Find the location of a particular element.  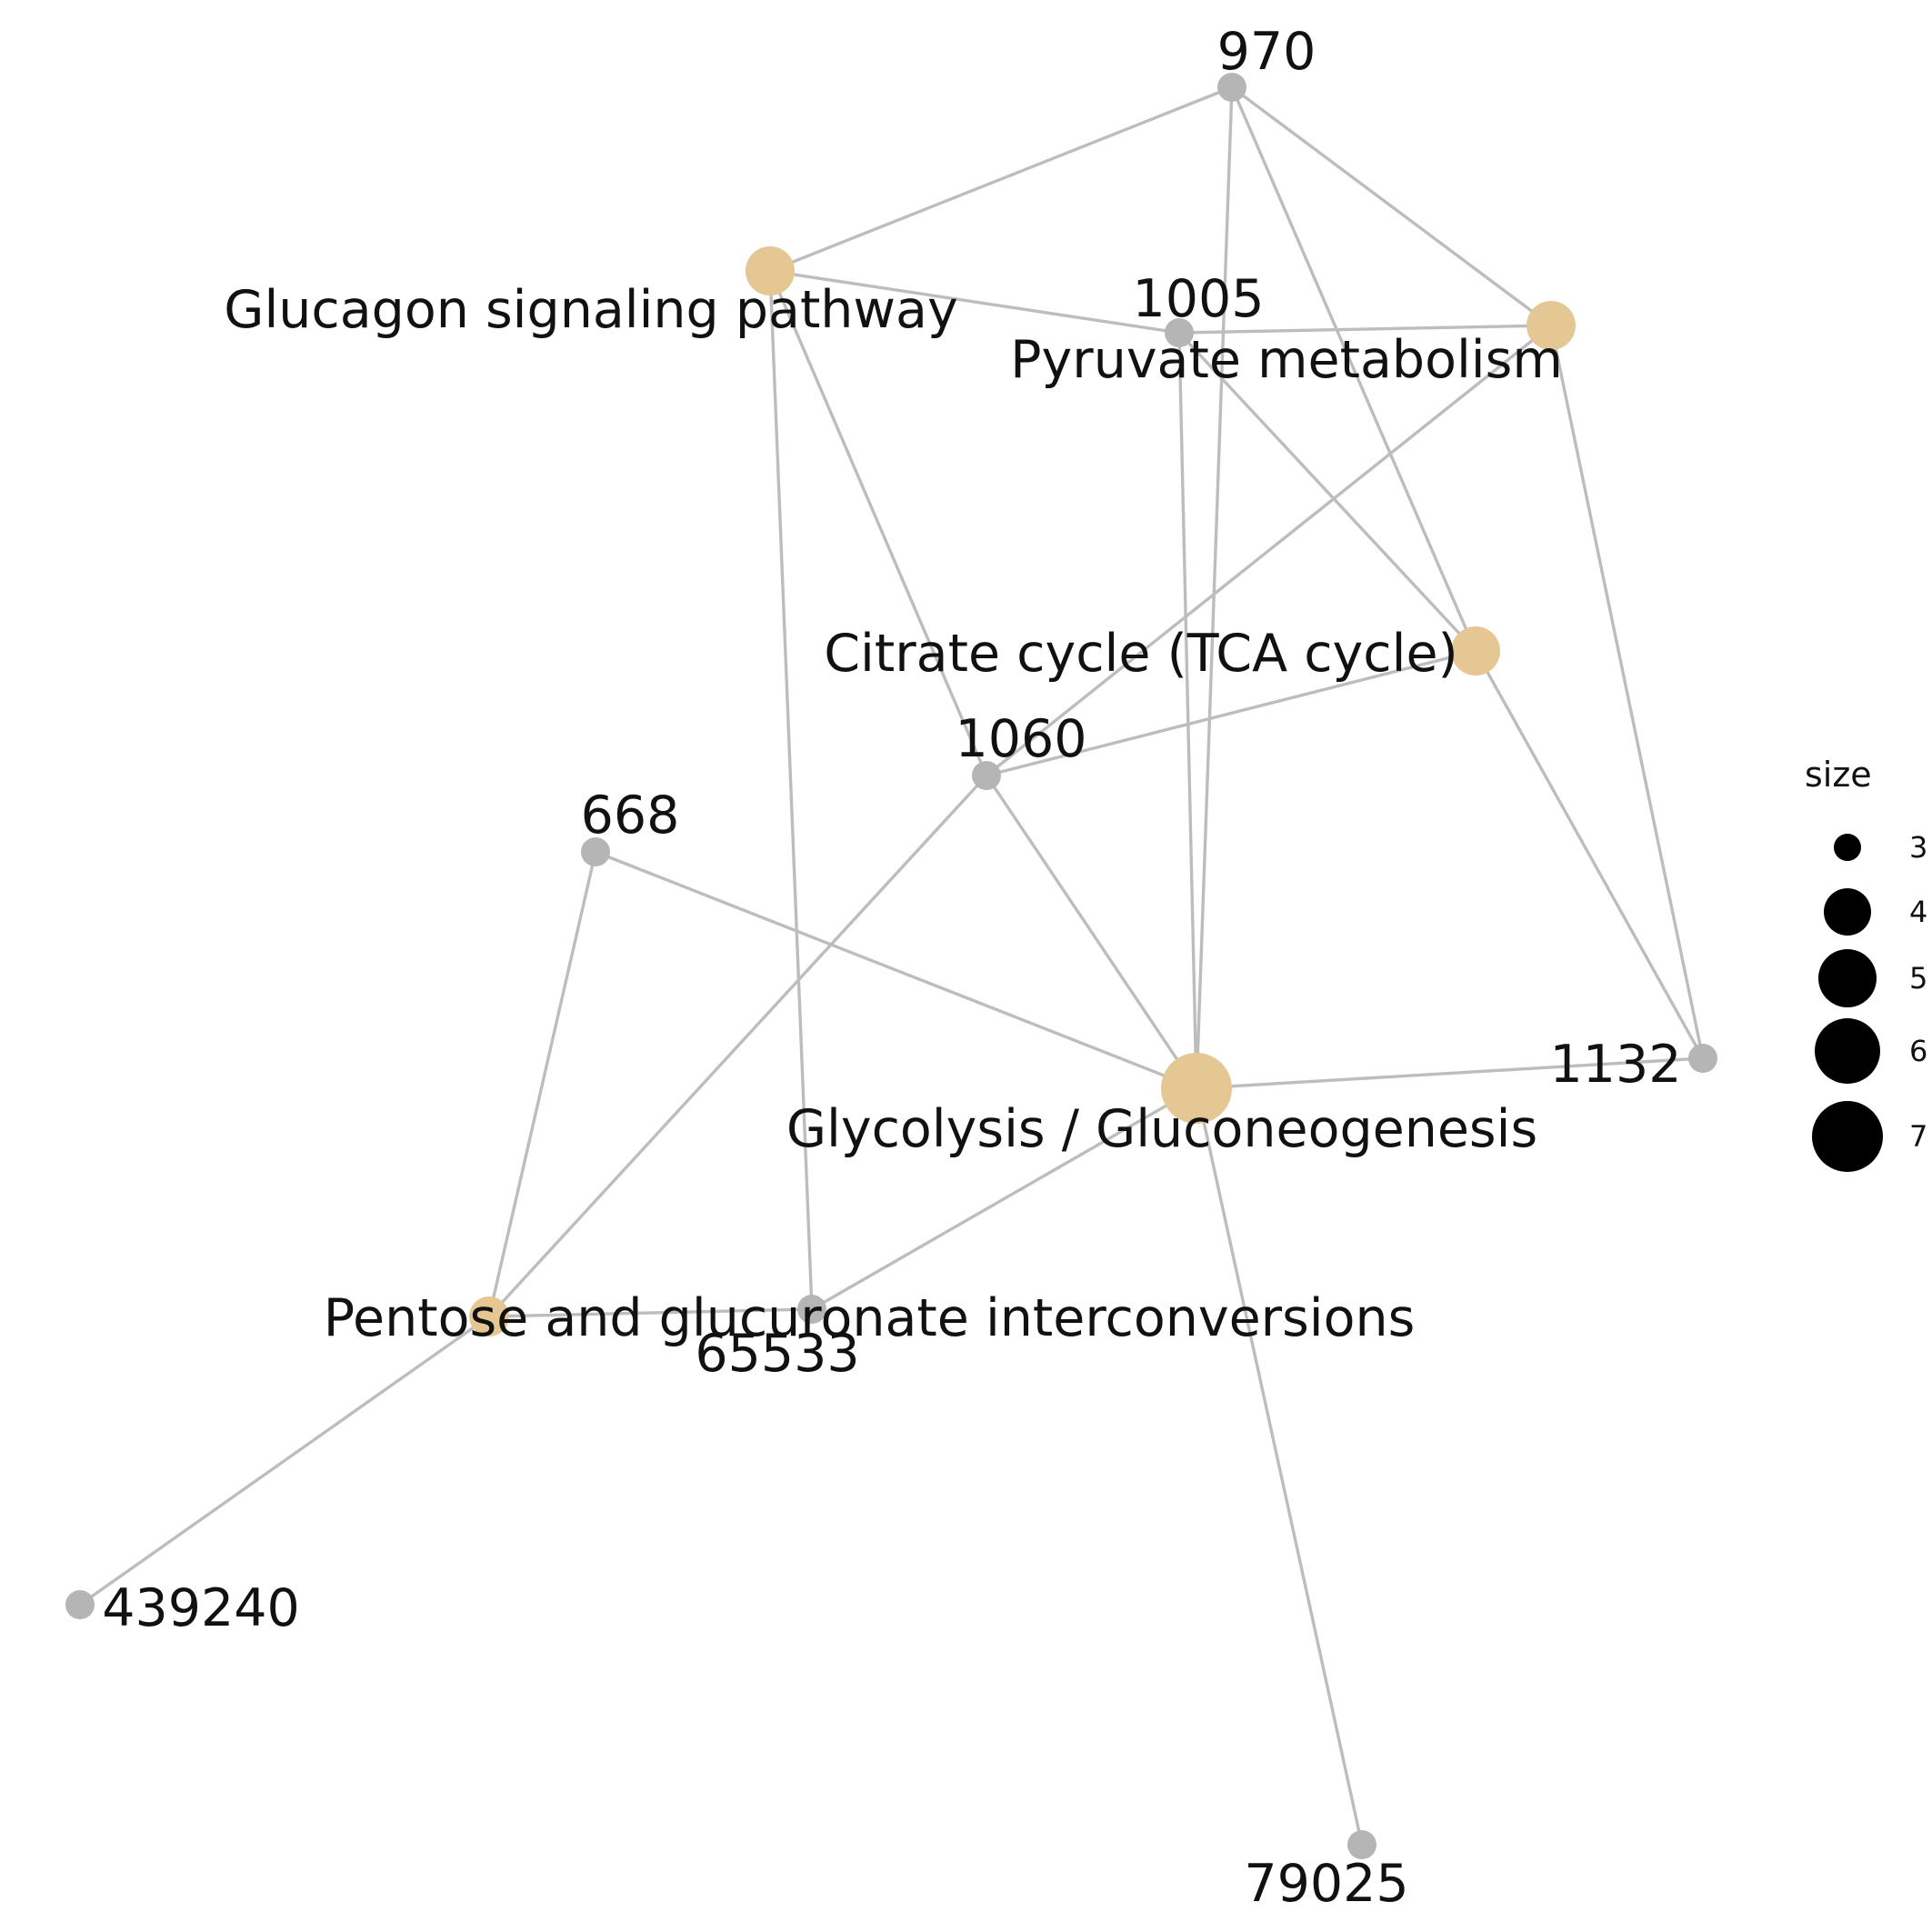

edge-1005-glycolysis is located at coordinates (1187, 710).